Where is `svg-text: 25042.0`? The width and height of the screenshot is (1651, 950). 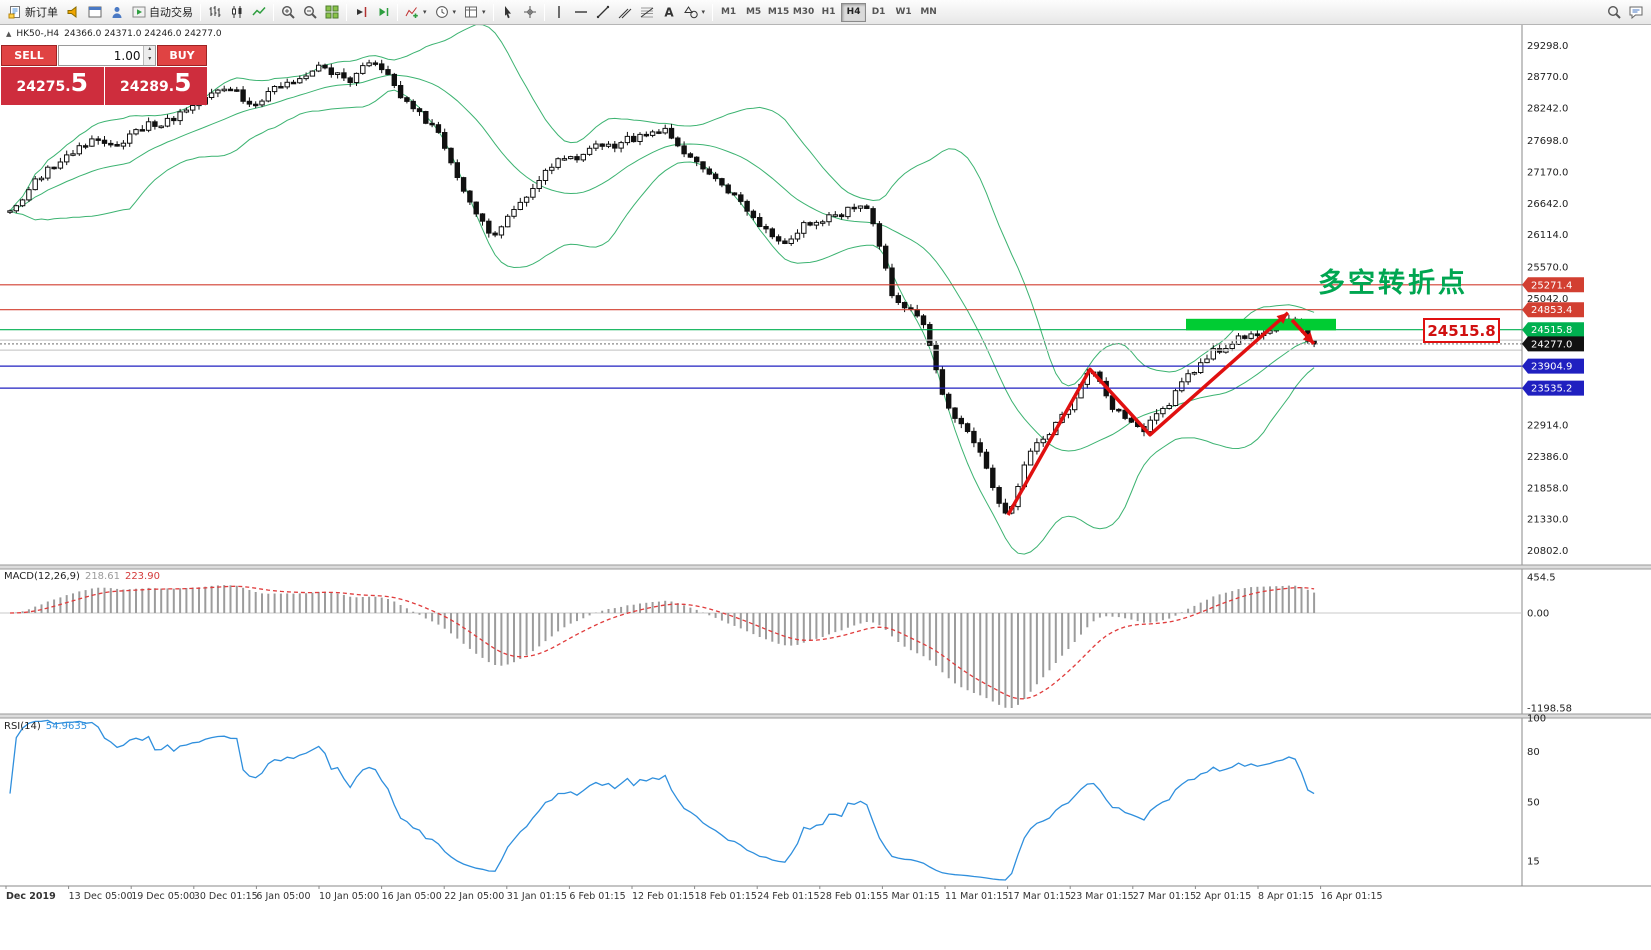 svg-text: 25042.0 is located at coordinates (1547, 299).